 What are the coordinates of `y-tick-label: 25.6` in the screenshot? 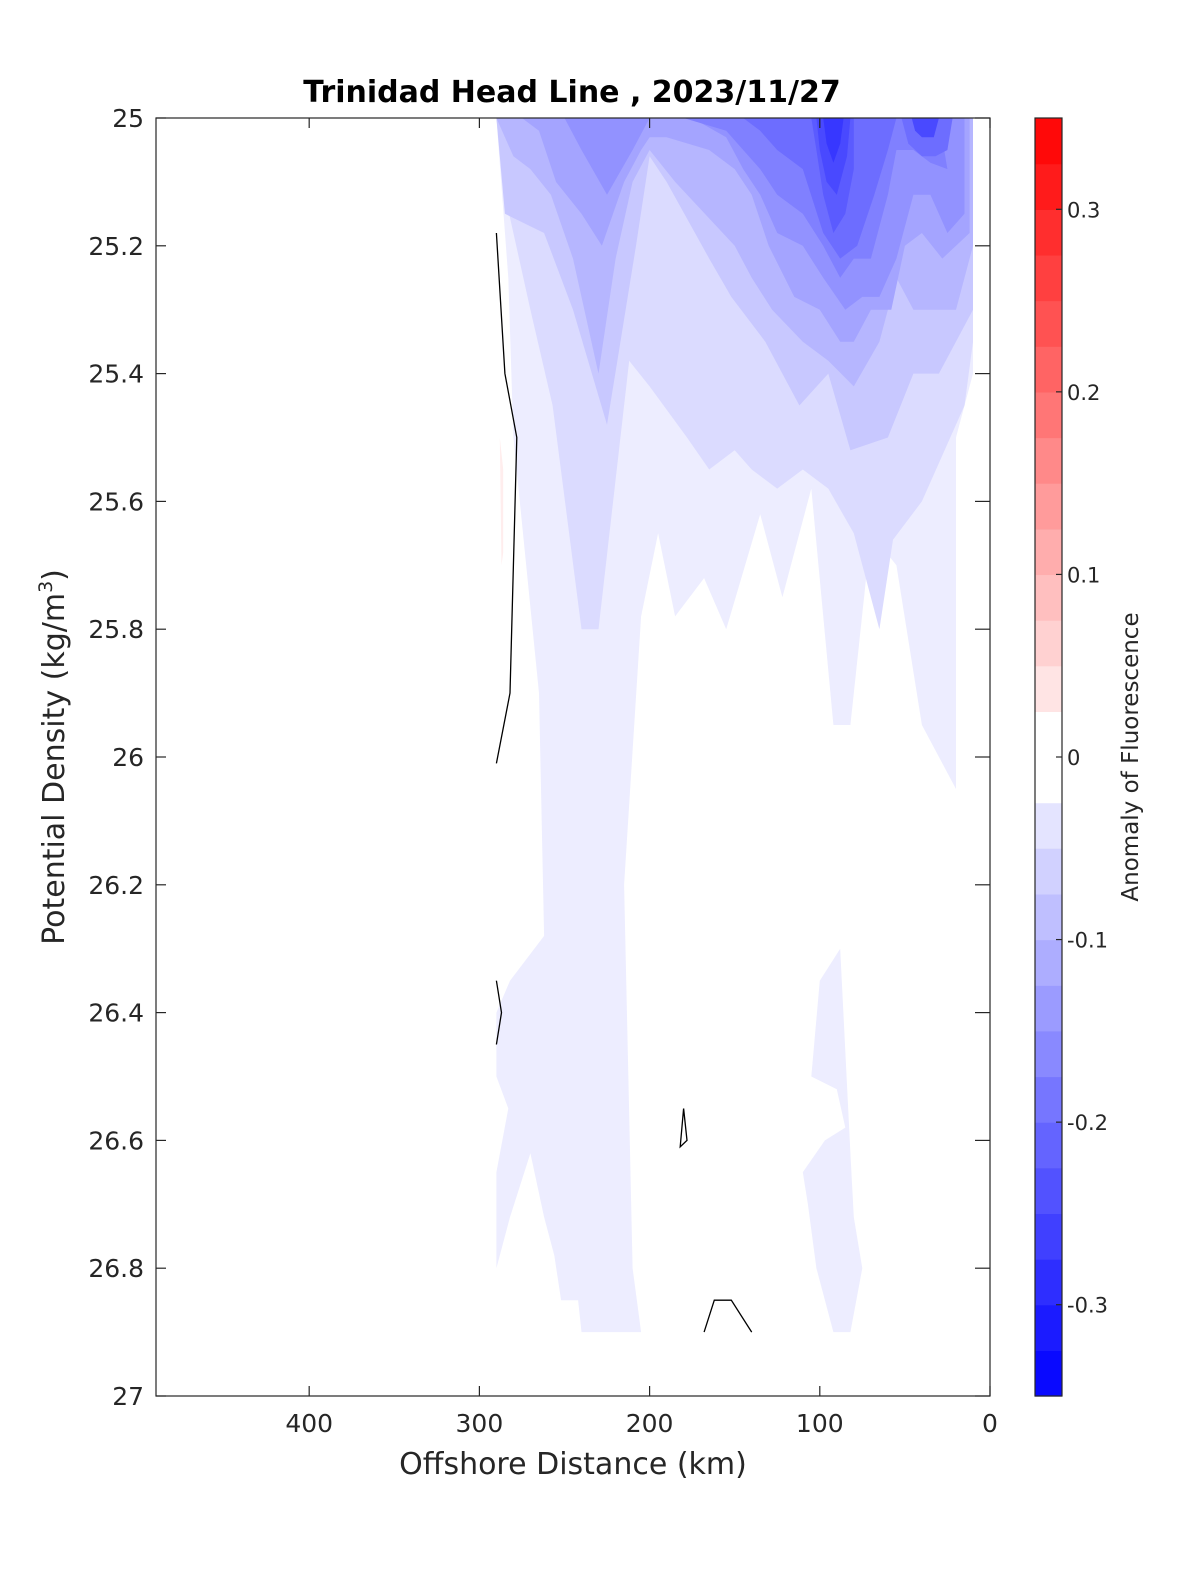 It's located at (116, 501).